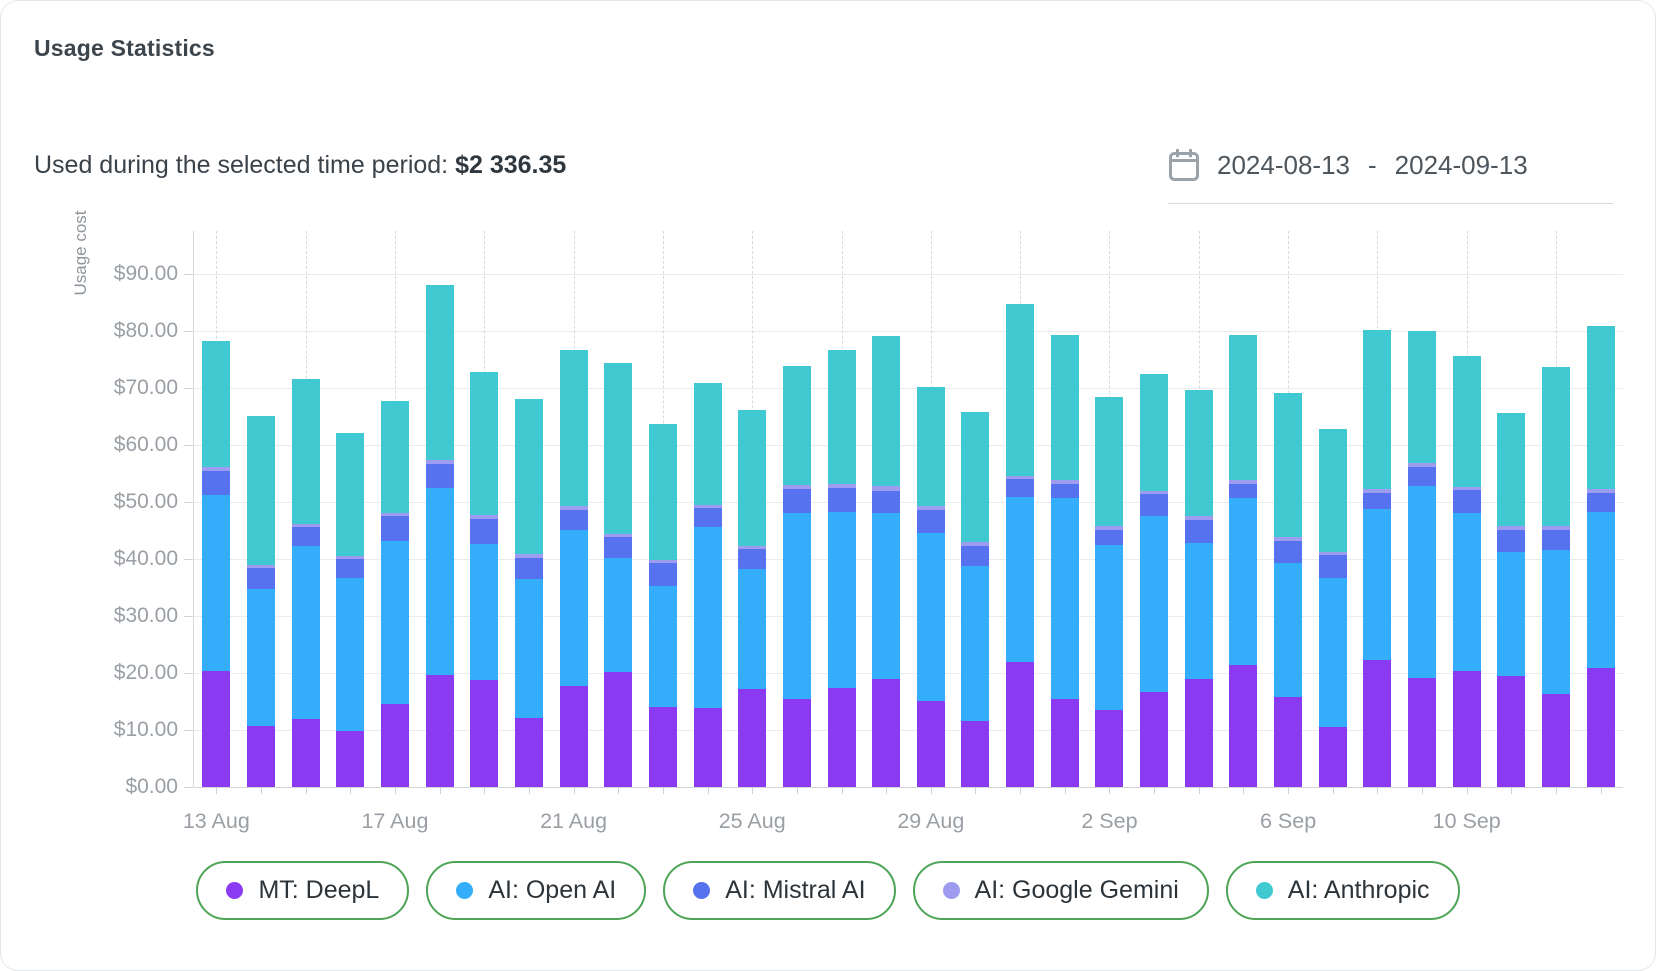 The width and height of the screenshot is (1656, 971). Describe the element at coordinates (1283, 164) in the screenshot. I see `start-date: 2024-08-13` at that location.